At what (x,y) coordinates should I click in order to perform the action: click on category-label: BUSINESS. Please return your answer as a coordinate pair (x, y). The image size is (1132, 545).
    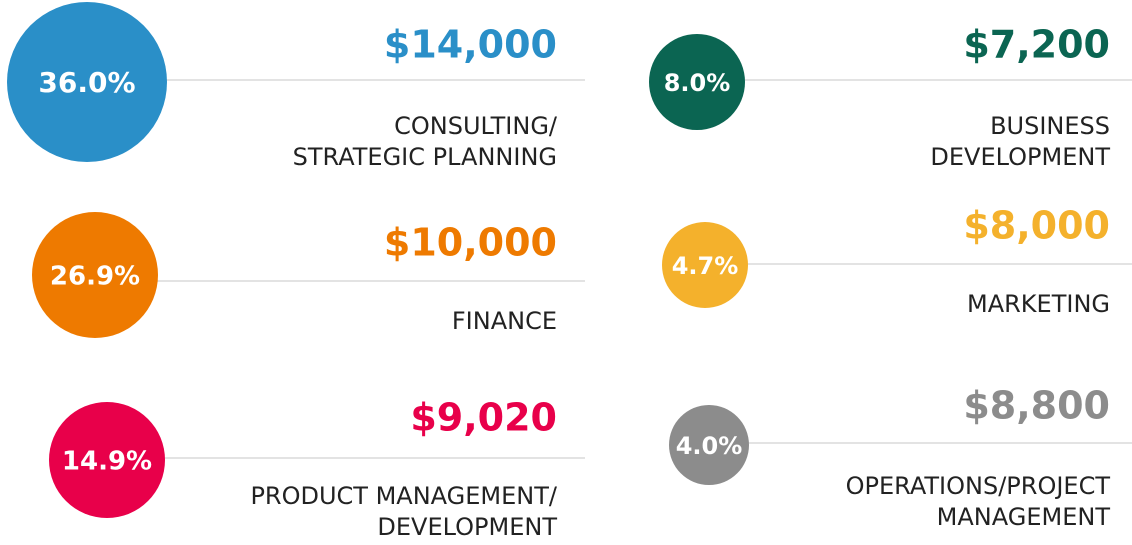
    Looking at the image, I should click on (1050, 126).